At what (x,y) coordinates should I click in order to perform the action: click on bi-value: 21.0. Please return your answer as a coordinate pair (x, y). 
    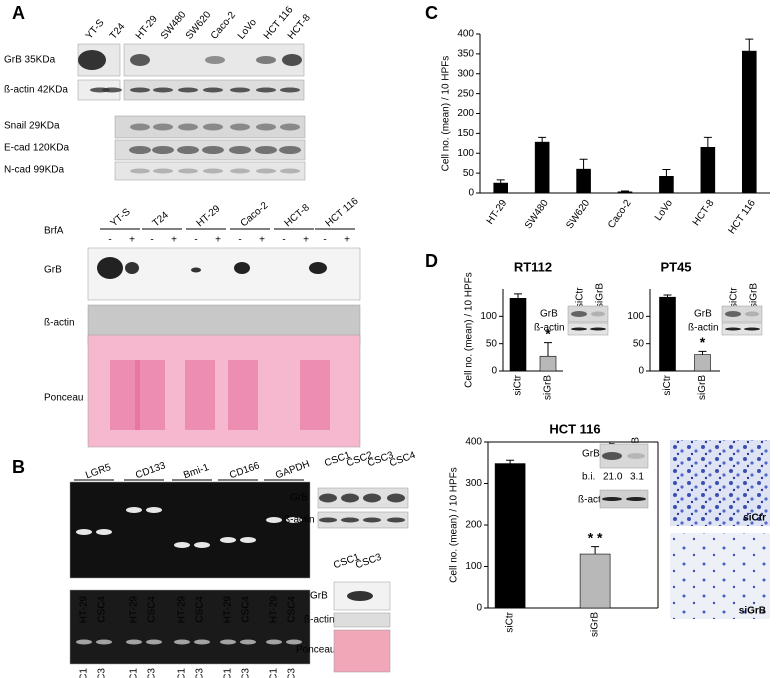
    Looking at the image, I should click on (613, 477).